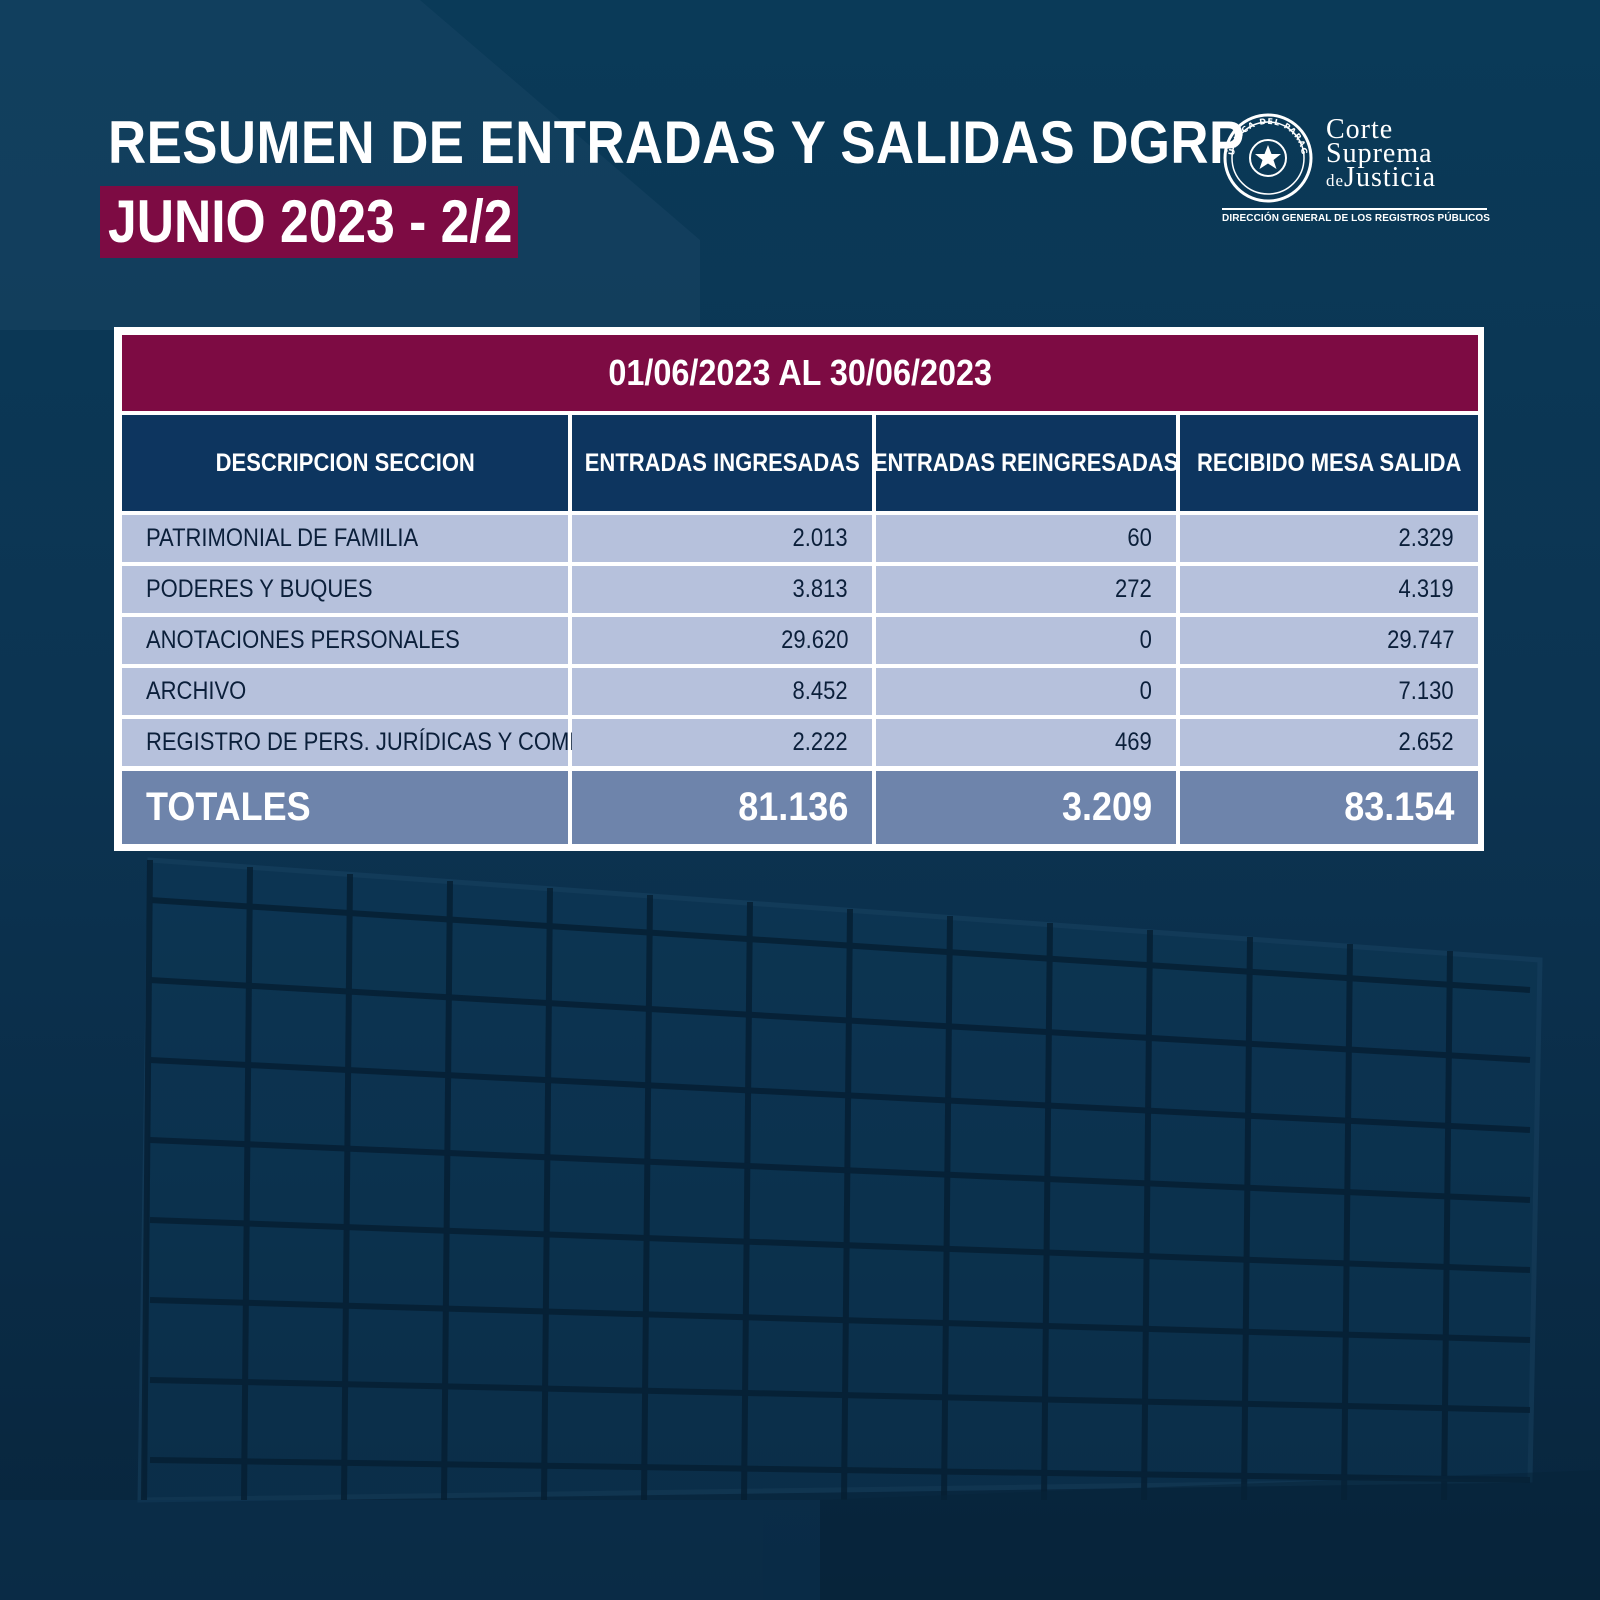  What do you see at coordinates (814, 640) in the screenshot?
I see `cell-value: 29.620` at bounding box center [814, 640].